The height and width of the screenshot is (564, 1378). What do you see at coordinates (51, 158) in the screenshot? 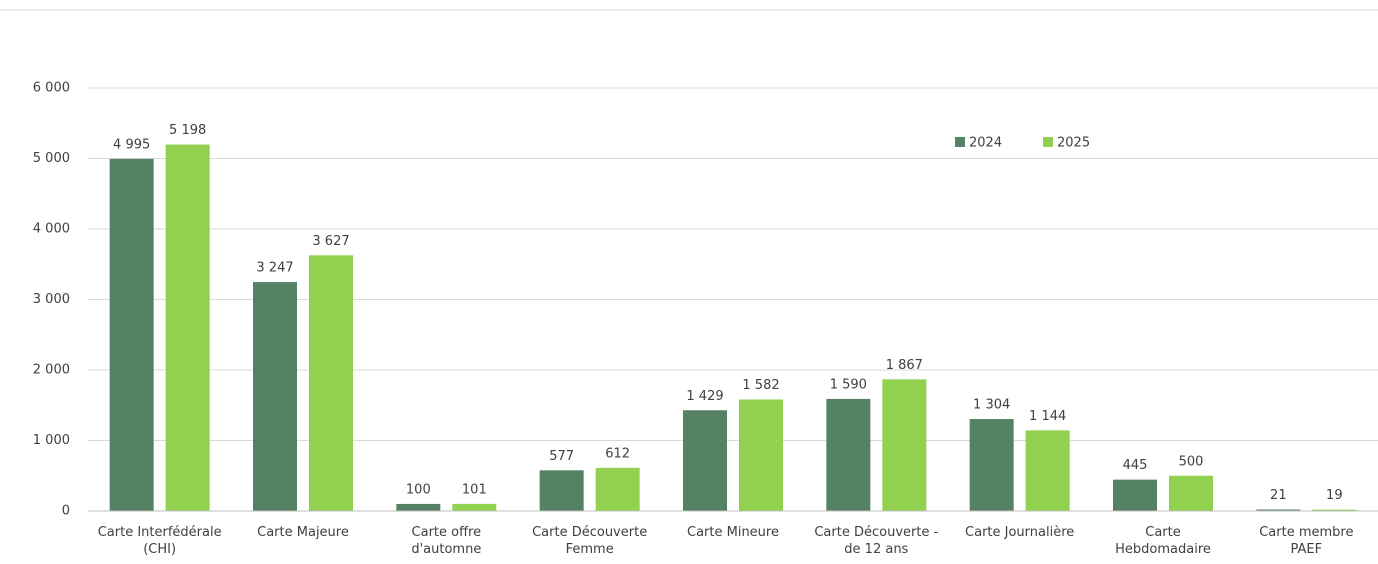
I see `y-tick-label: 5 000` at bounding box center [51, 158].